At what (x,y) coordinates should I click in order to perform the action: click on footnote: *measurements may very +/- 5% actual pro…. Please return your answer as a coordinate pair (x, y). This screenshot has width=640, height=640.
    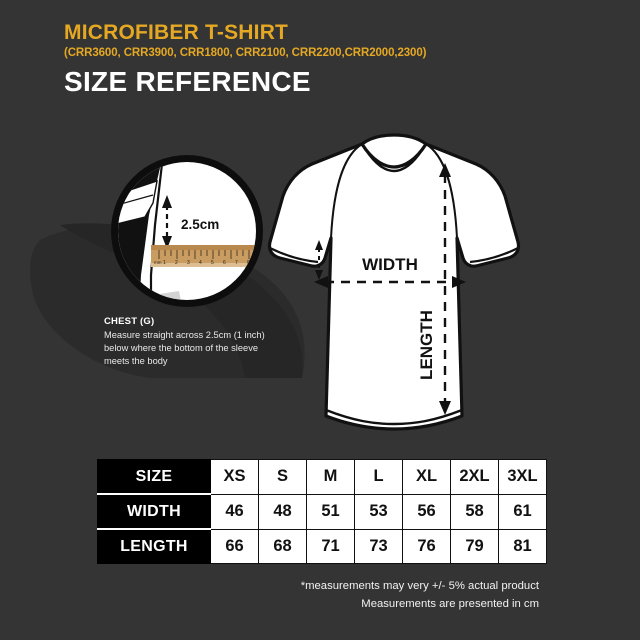
    Looking at the image, I should click on (420, 595).